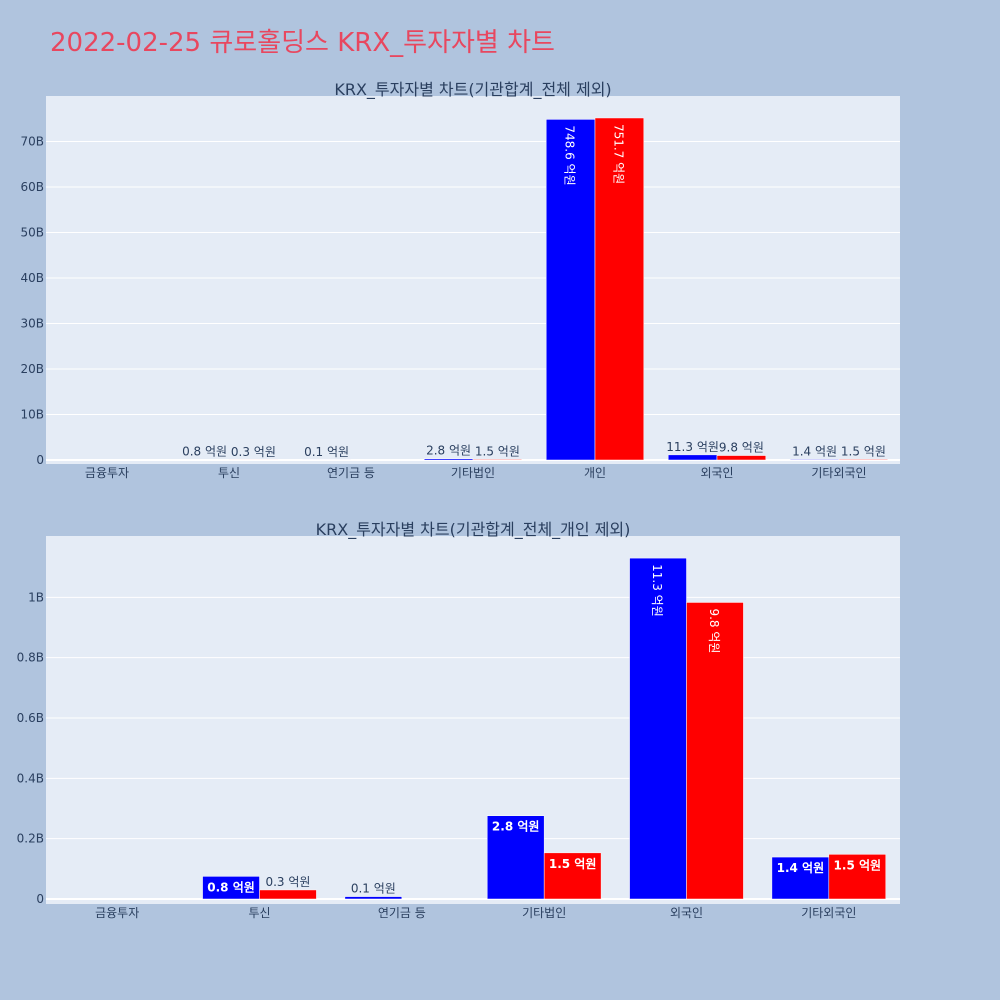 This screenshot has height=1000, width=1000. Describe the element at coordinates (36, 597) in the screenshot. I see `y-tick-label: 1B` at that location.